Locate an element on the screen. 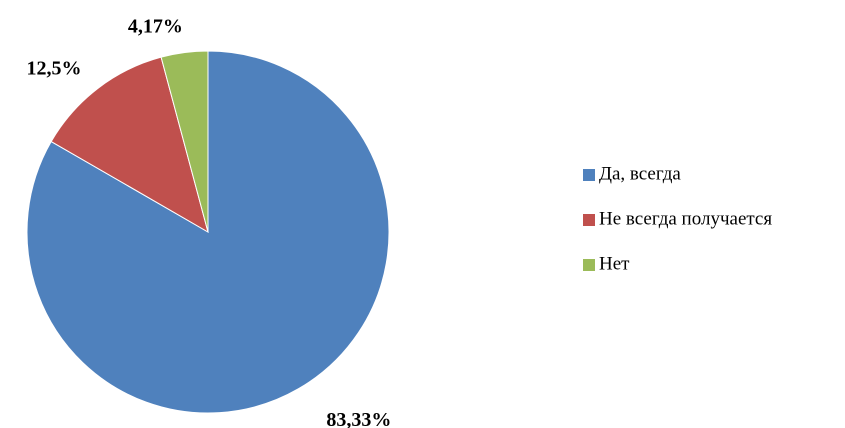 The height and width of the screenshot is (428, 845). data-label: 12,5% is located at coordinates (54, 69).